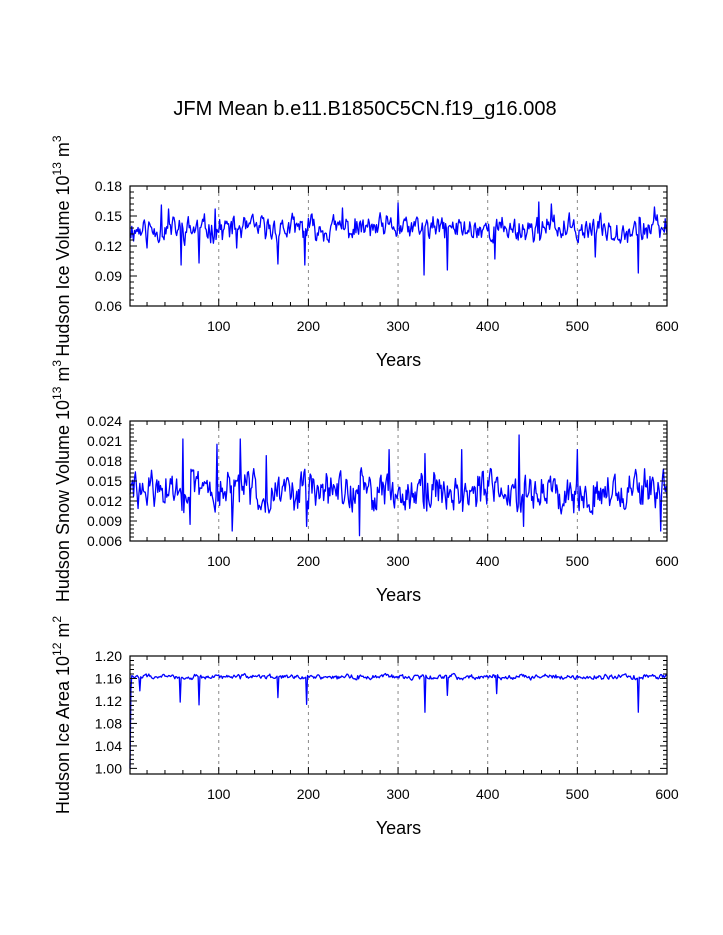  What do you see at coordinates (108, 276) in the screenshot?
I see `y-tick-label: 0.09` at bounding box center [108, 276].